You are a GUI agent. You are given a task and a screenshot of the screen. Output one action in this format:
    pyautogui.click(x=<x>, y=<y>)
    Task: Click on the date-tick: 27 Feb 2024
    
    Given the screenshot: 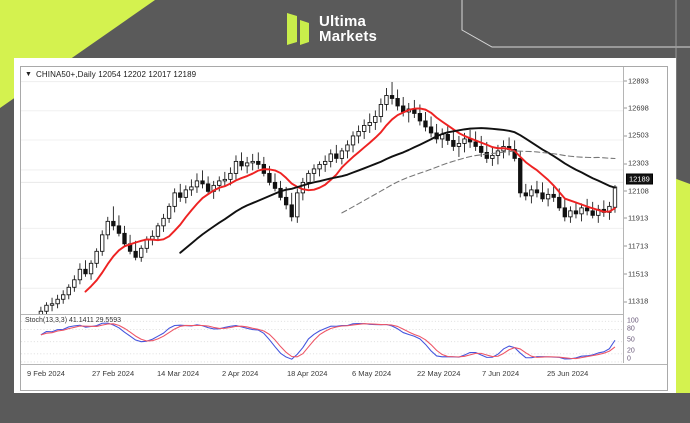 What is the action you would take?
    pyautogui.click(x=113, y=373)
    